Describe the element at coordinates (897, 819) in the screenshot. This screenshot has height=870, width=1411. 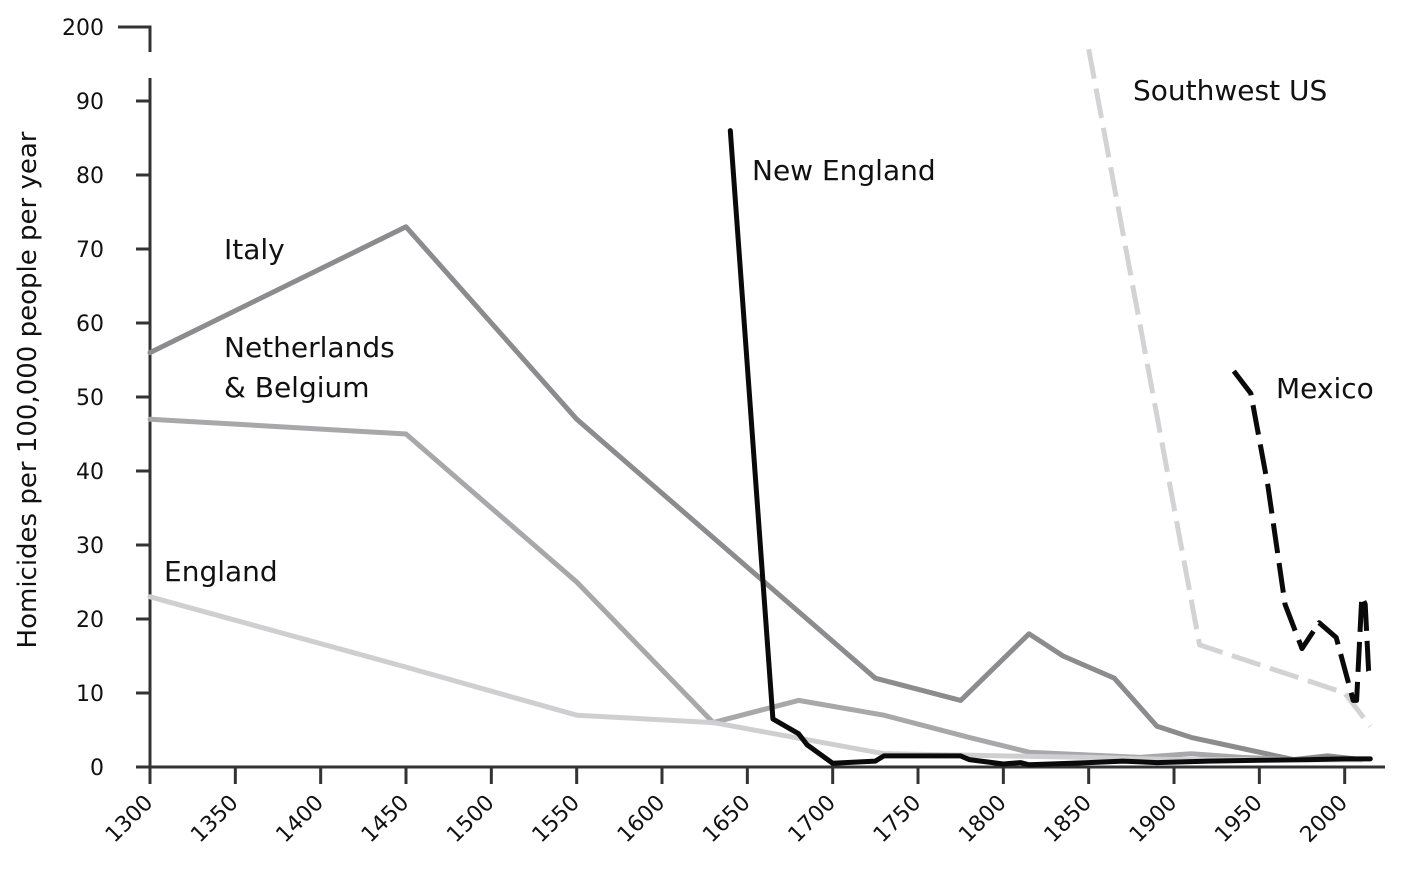
I see `x-tick-label-1750: 1750` at that location.